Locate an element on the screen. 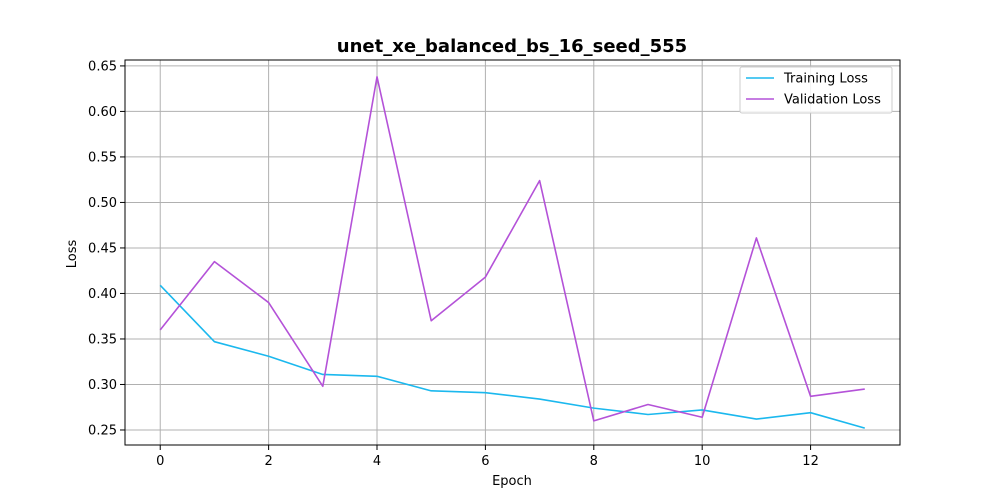 The image size is (1000, 500). x-tick-label: 4 is located at coordinates (377, 461).